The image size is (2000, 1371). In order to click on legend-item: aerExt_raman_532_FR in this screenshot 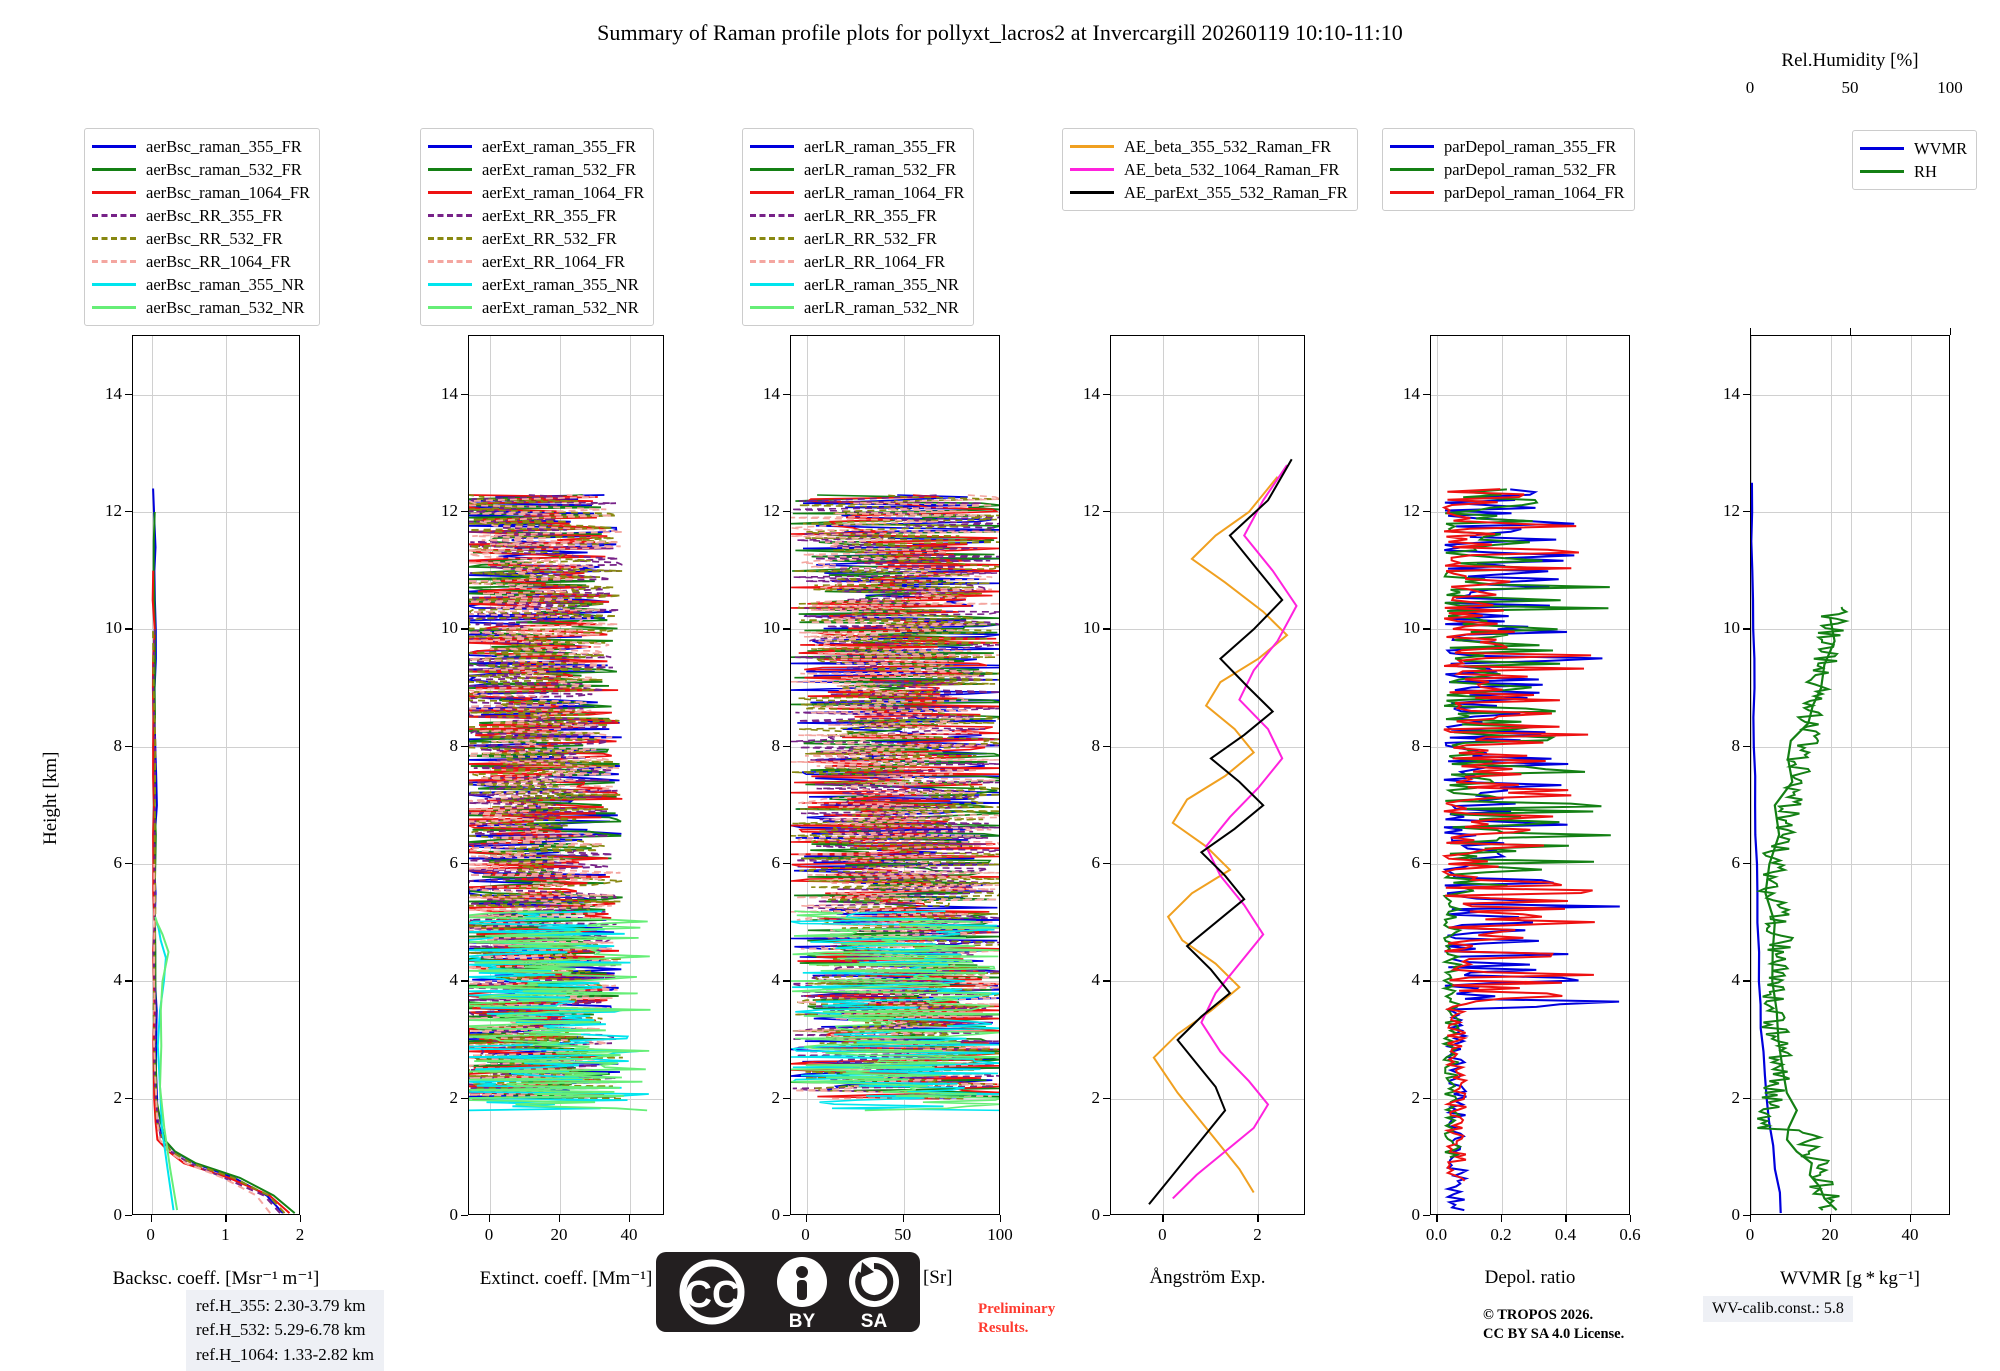, I will do `click(536, 169)`.